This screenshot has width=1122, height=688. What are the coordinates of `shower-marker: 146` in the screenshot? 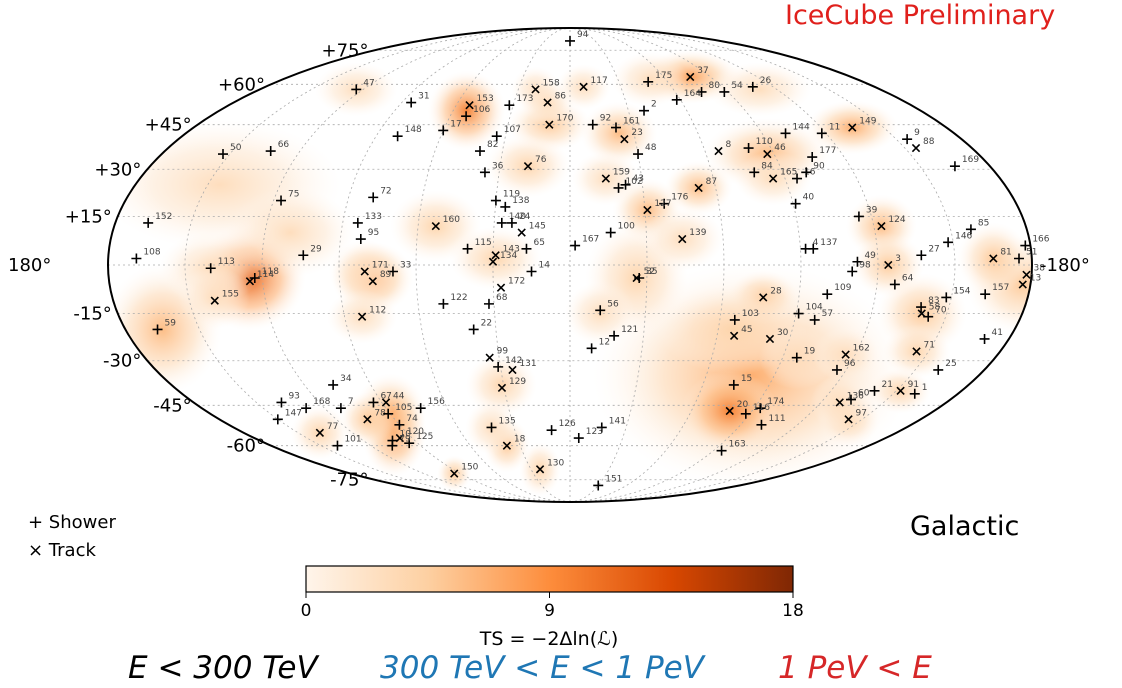 It's located at (958, 239).